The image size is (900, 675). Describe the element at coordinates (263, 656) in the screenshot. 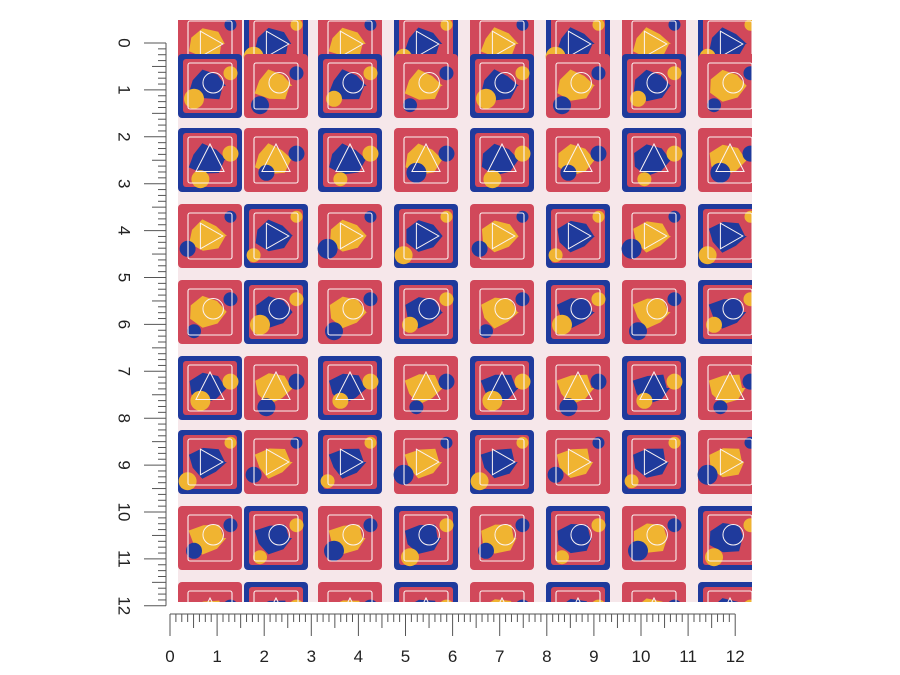

I see `bottom-ruler-label: 2` at that location.